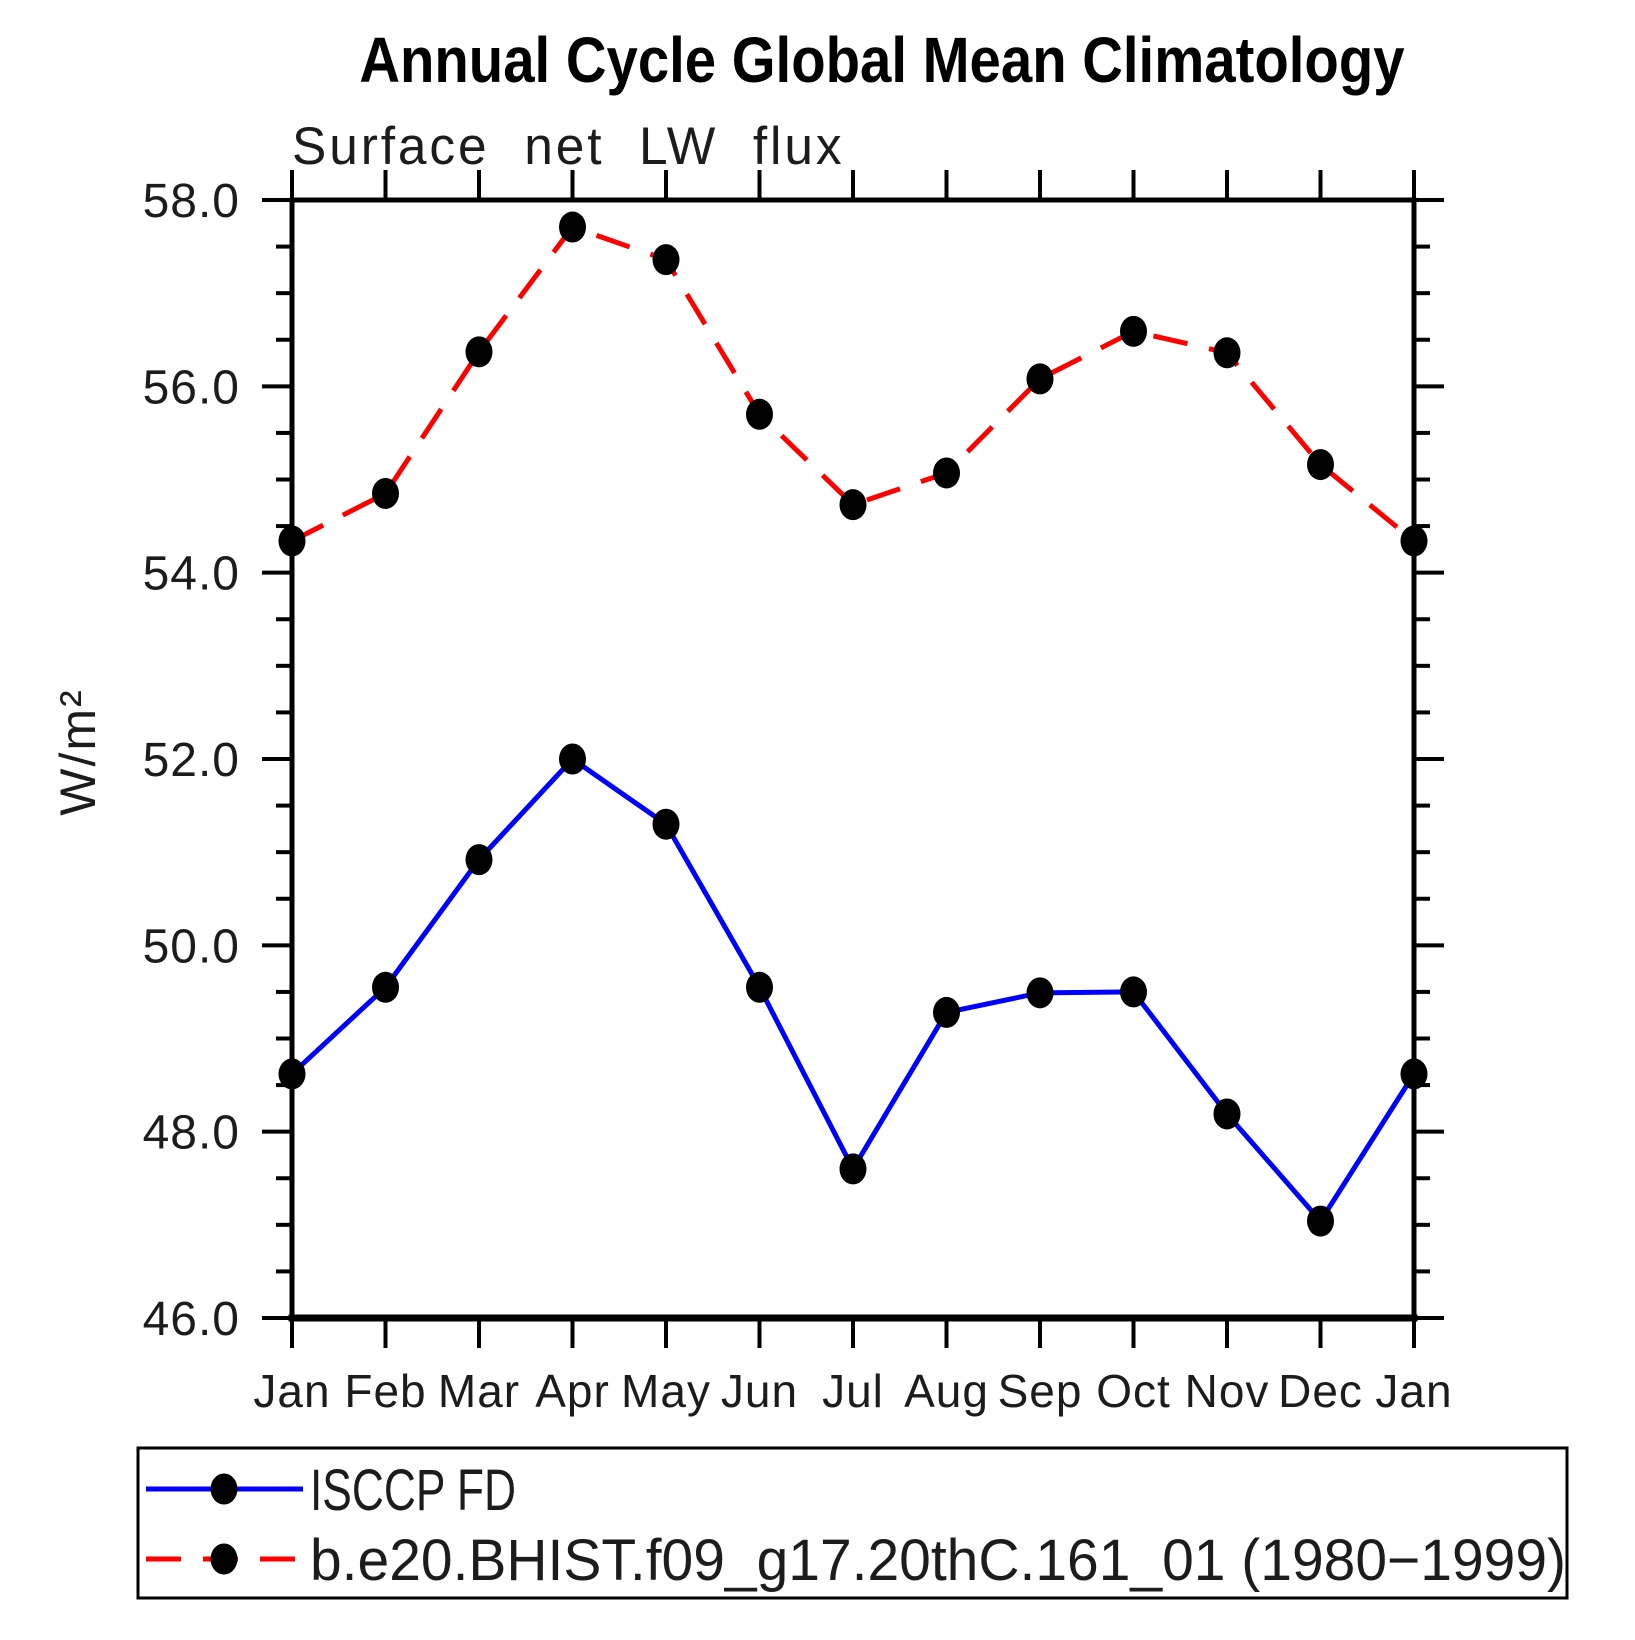 Image resolution: width=1635 pixels, height=1640 pixels. What do you see at coordinates (1040, 1391) in the screenshot?
I see `x-tick-label: Sep` at bounding box center [1040, 1391].